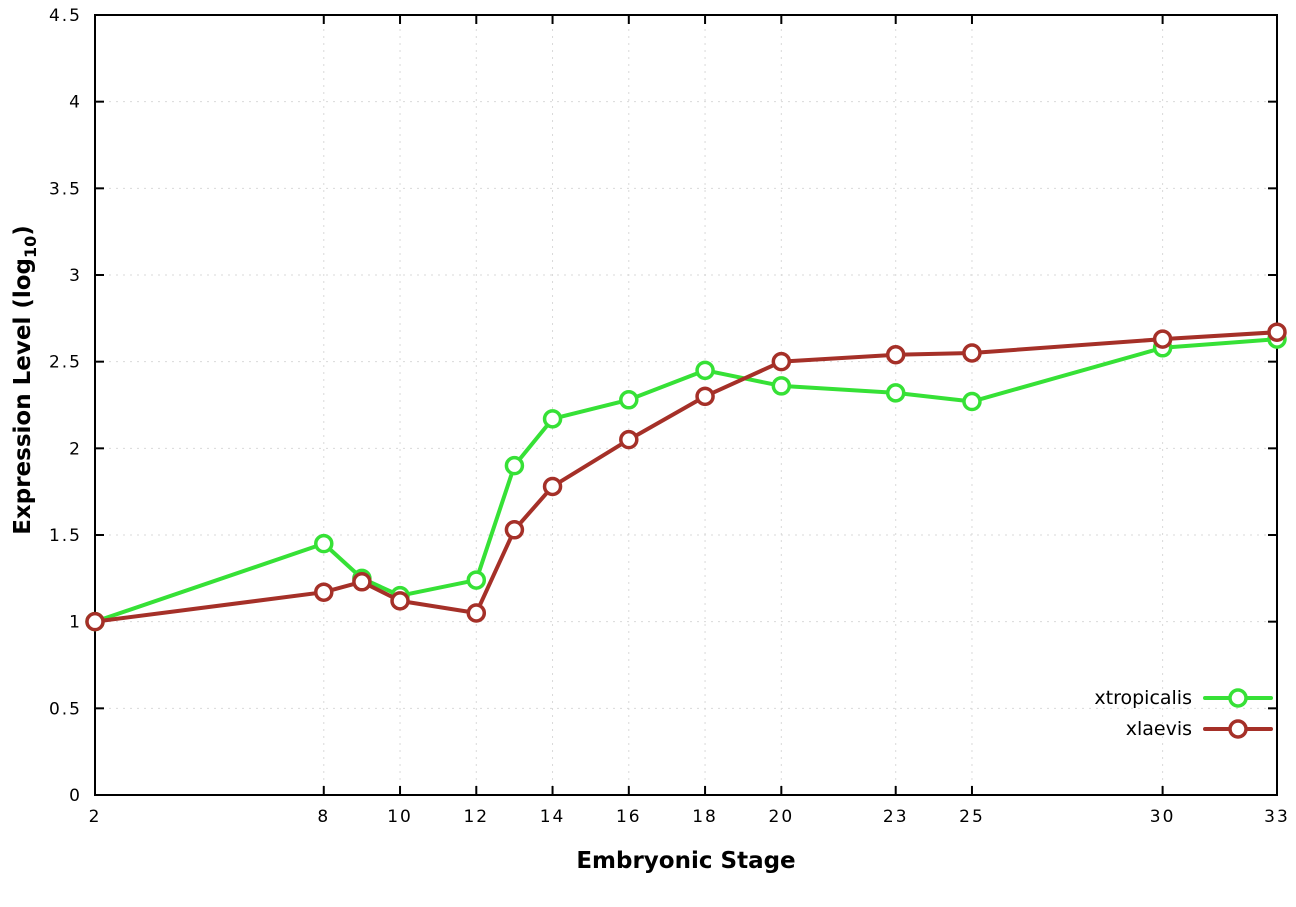 The image size is (1296, 907). What do you see at coordinates (65, 709) in the screenshot?
I see `y-tick-label: 0.5` at bounding box center [65, 709].